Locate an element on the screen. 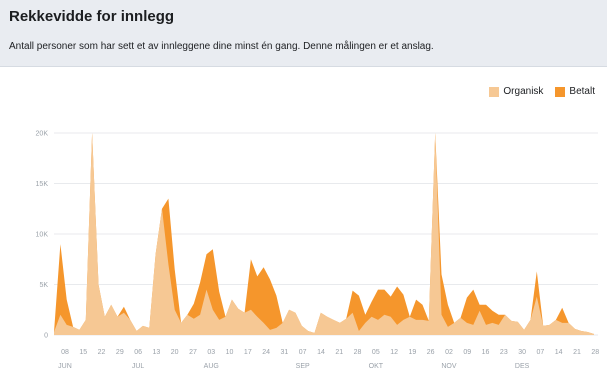 This screenshot has width=607, height=373. legend-label-paid: Betalt is located at coordinates (582, 91).